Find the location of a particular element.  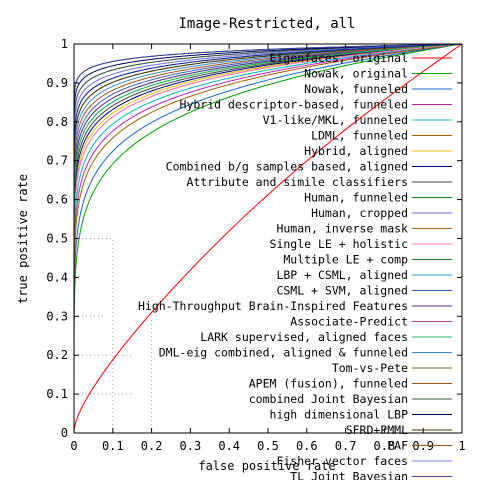

x-axis-label: false positive rate is located at coordinates (266, 466).